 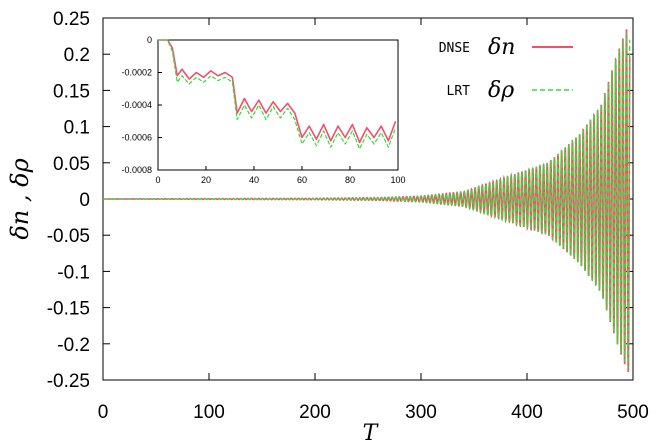 I want to click on y-tick-label: 0.1, so click(x=77, y=128).